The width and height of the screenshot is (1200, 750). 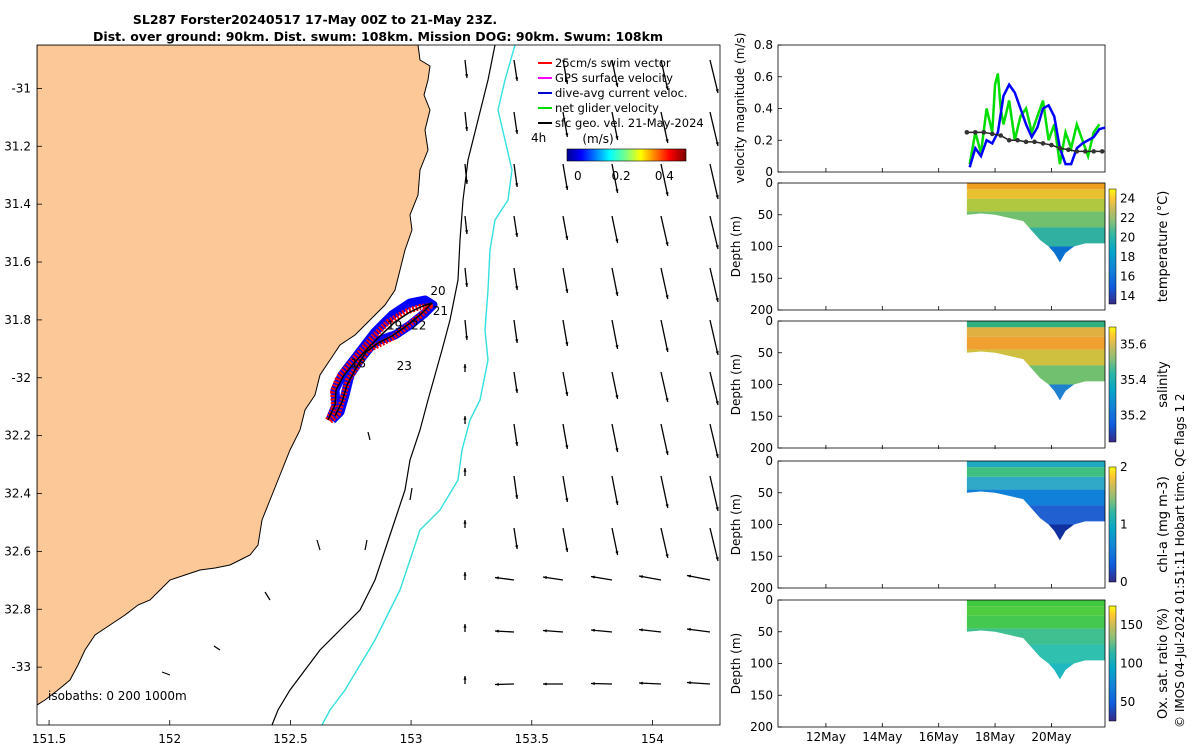 What do you see at coordinates (652, 739) in the screenshot?
I see `map-x-tick-label: 154` at bounding box center [652, 739].